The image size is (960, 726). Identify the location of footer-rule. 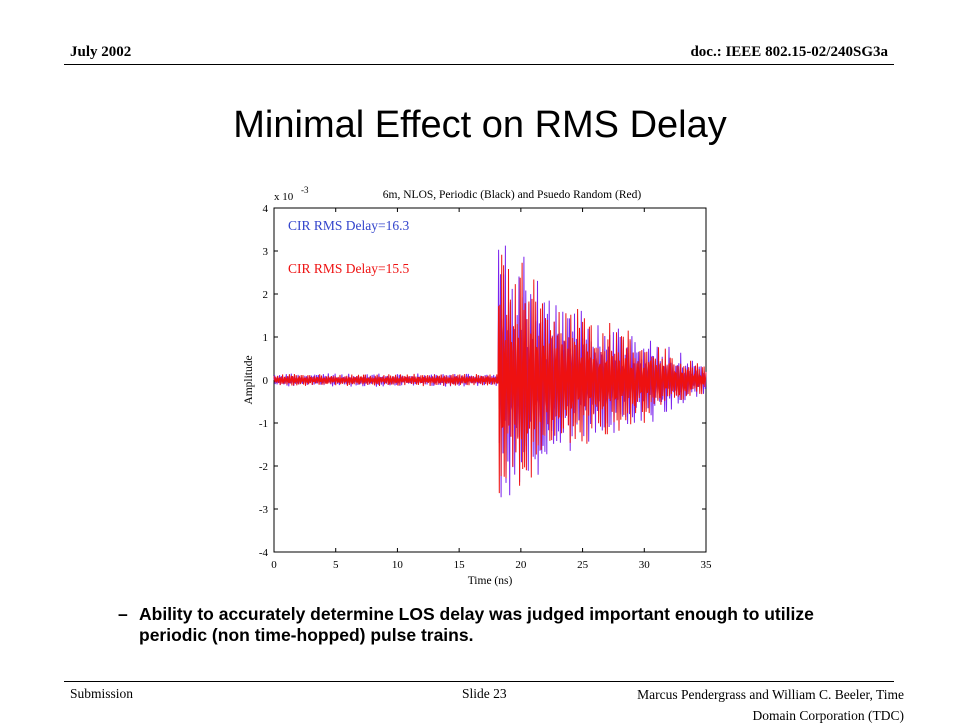
(479, 681).